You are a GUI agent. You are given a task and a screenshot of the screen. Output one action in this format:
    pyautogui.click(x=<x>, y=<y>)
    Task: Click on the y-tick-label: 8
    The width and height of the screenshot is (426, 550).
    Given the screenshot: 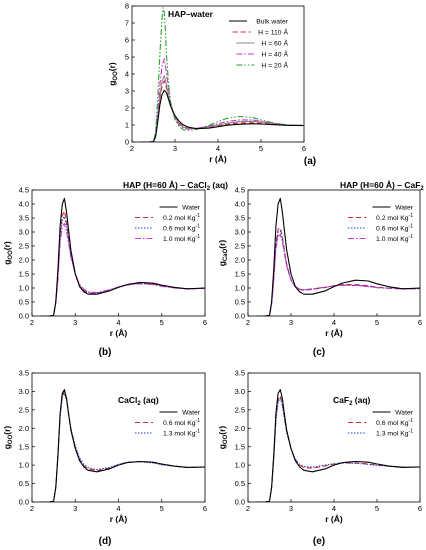 What is the action you would take?
    pyautogui.click(x=127, y=6)
    